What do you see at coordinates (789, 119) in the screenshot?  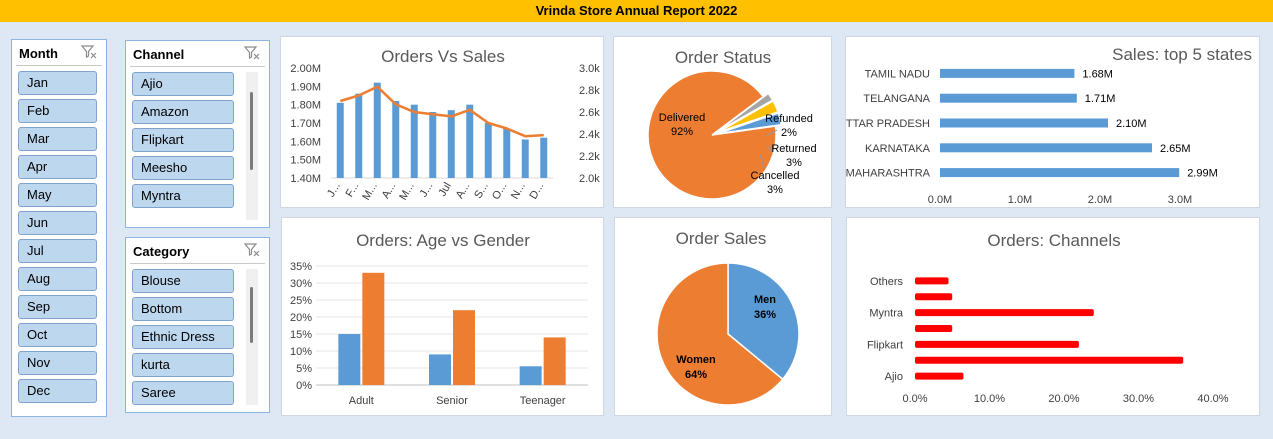 I see `refunded-label: Refunded` at bounding box center [789, 119].